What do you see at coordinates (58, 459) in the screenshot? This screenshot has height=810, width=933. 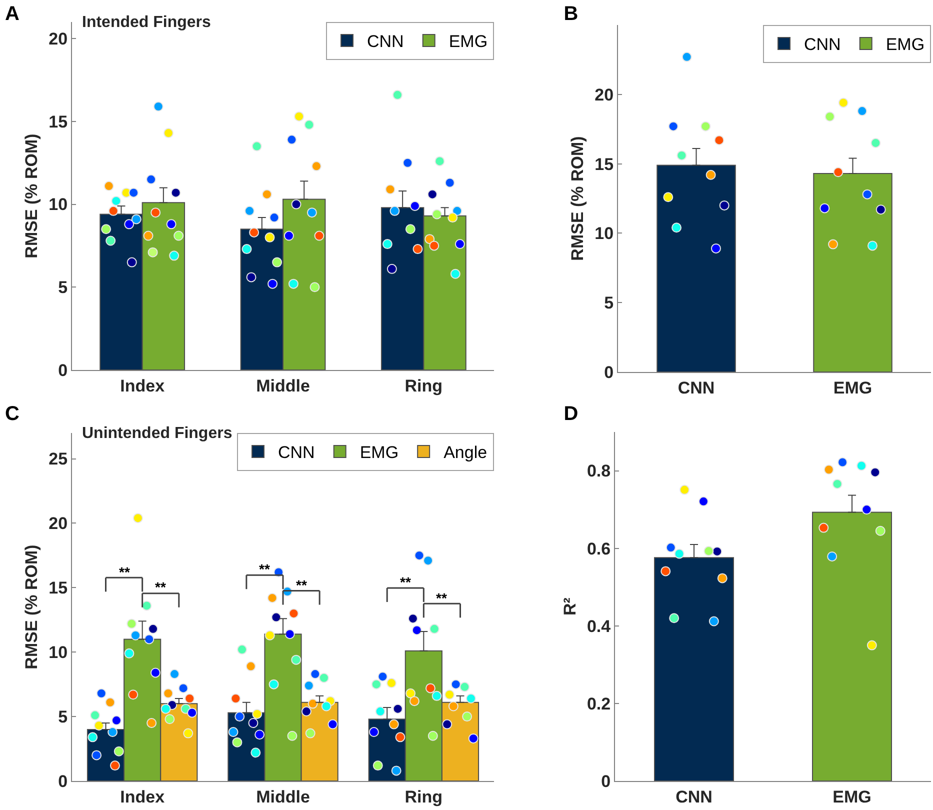 I see `y-tick-label: 25` at bounding box center [58, 459].